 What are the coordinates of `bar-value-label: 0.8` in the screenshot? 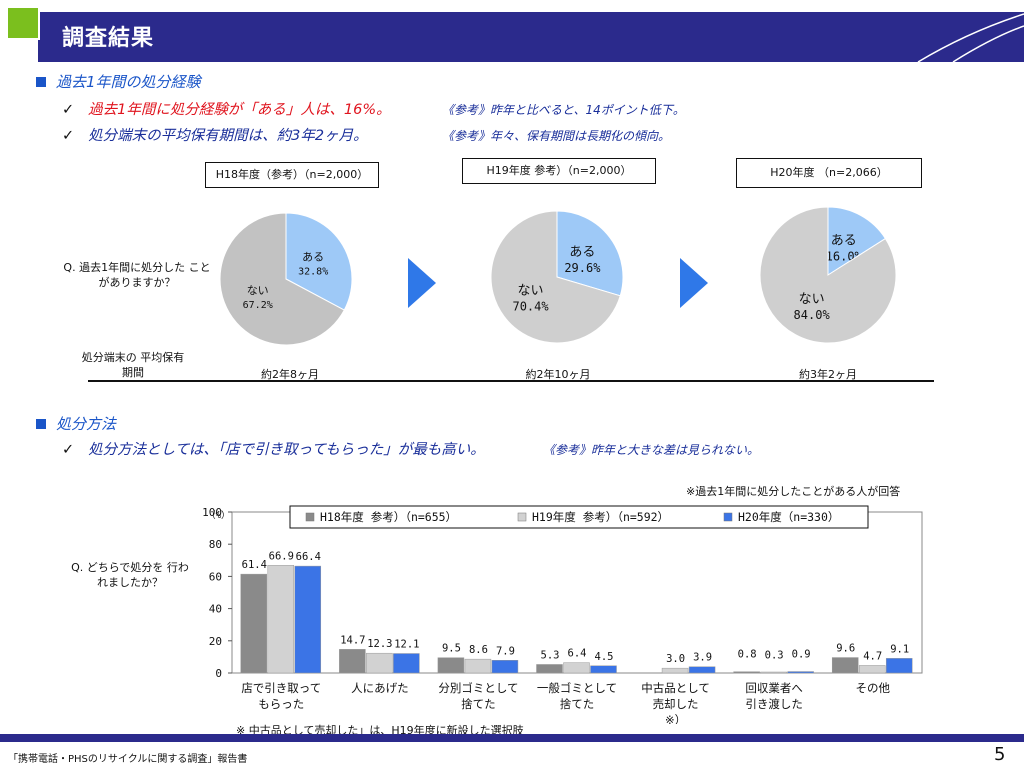 It's located at (747, 655).